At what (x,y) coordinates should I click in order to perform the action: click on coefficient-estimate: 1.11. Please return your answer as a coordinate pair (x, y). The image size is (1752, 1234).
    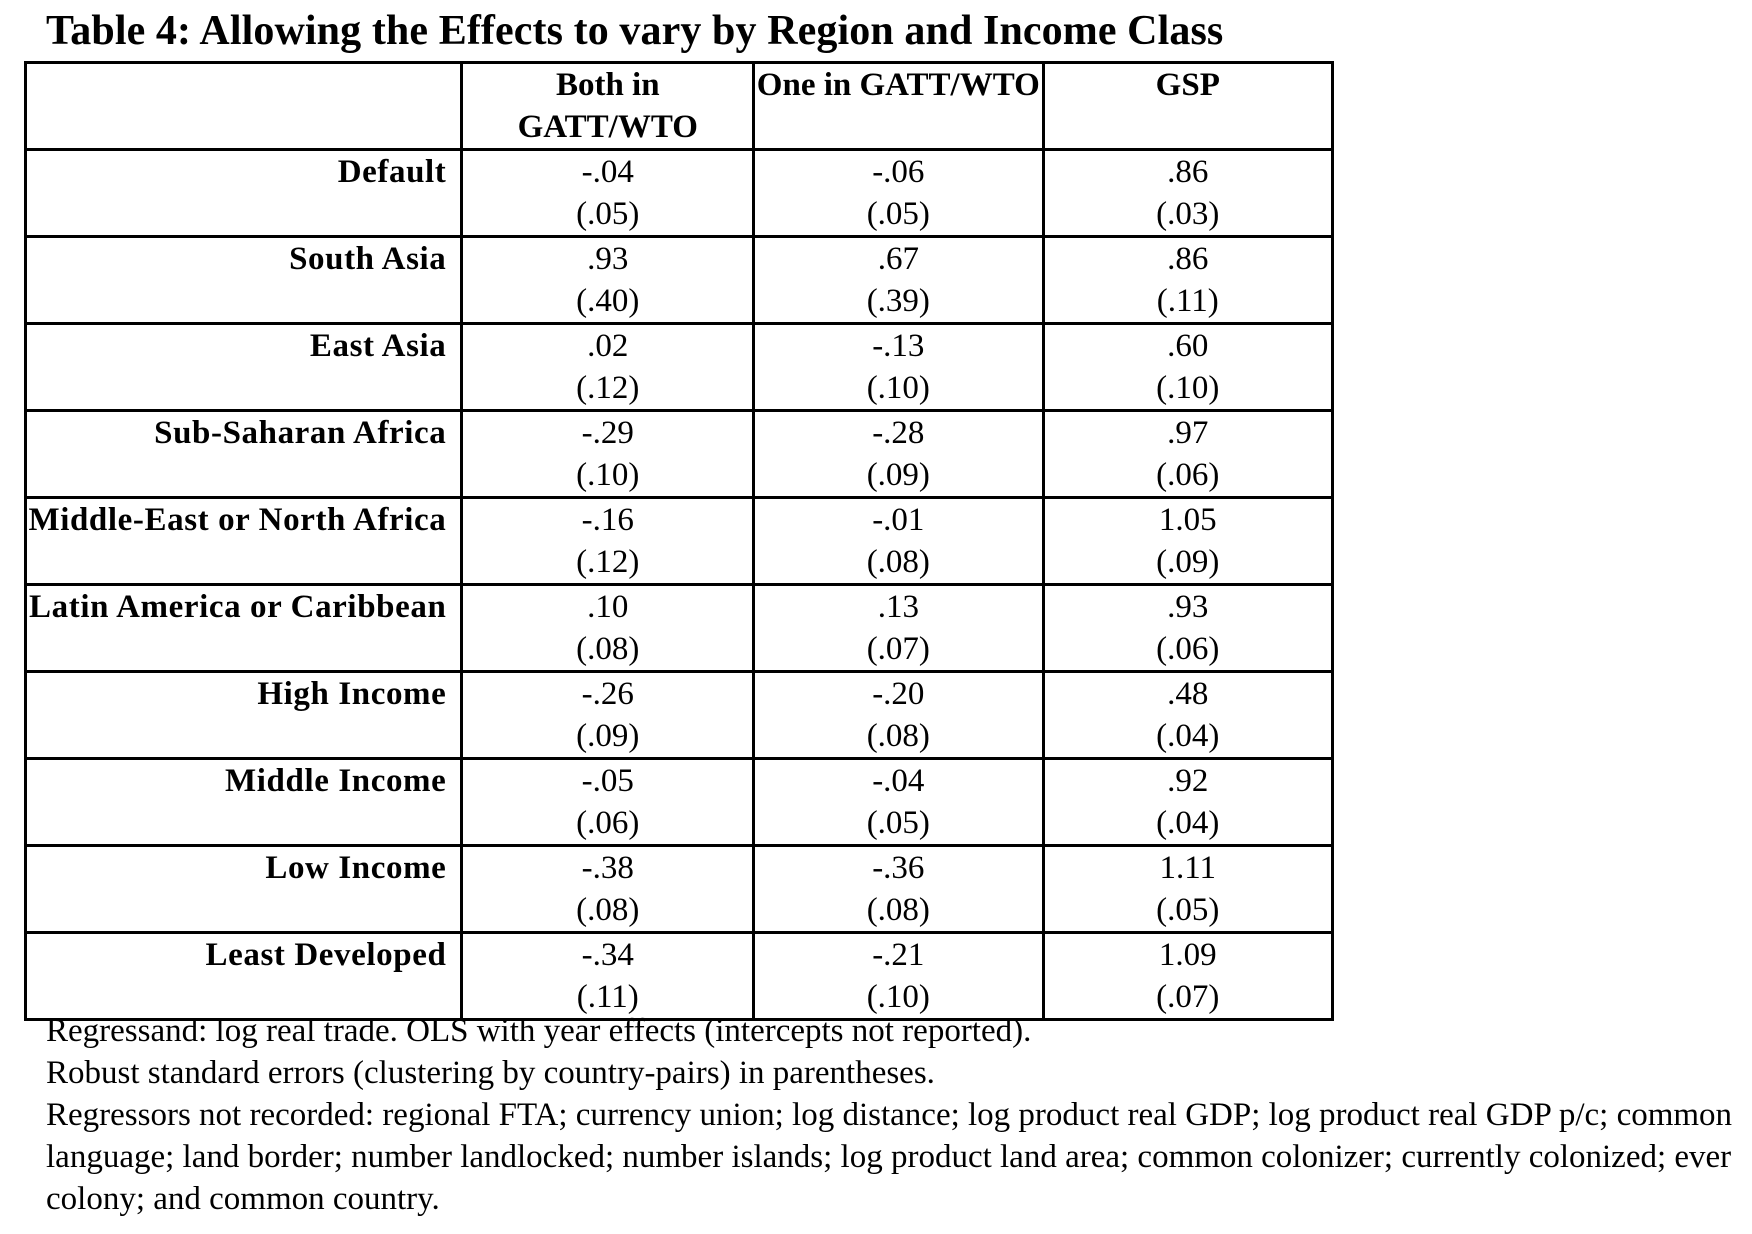
    Looking at the image, I should click on (1188, 868).